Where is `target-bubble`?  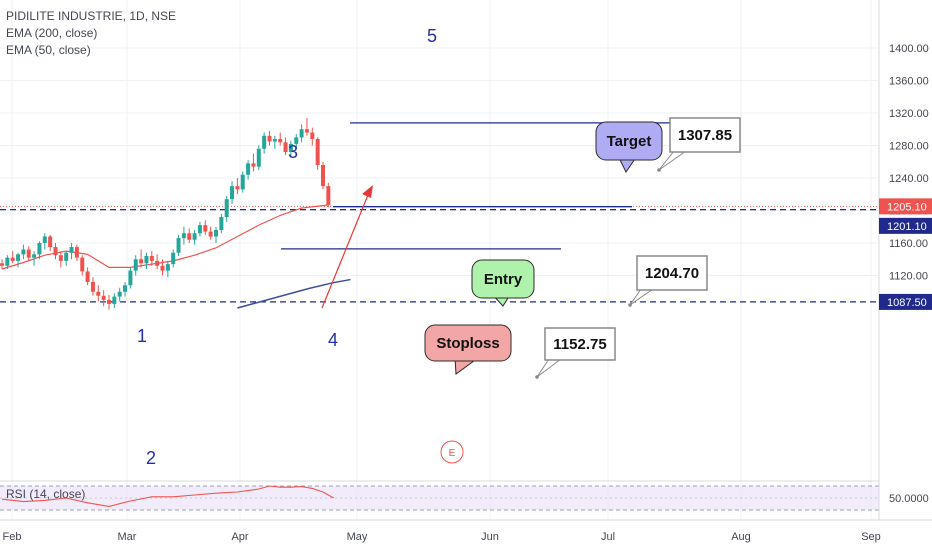
target-bubble is located at coordinates (629, 141).